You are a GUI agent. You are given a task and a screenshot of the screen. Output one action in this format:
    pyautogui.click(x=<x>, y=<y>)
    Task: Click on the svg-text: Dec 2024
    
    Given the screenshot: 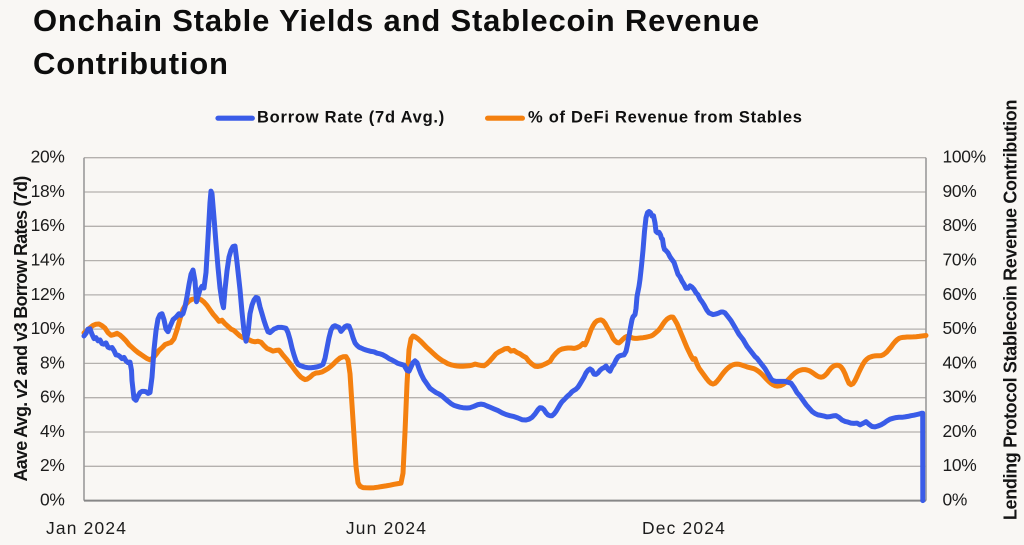 What is the action you would take?
    pyautogui.click(x=684, y=528)
    